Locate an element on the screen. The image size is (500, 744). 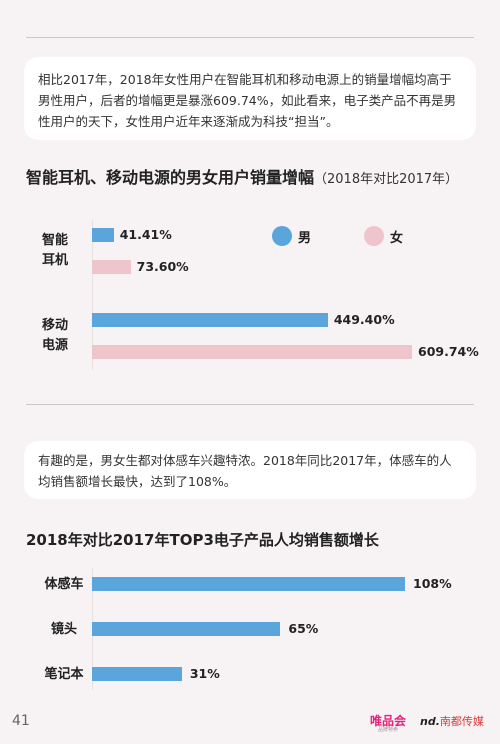
middle-divider is located at coordinates (250, 404).